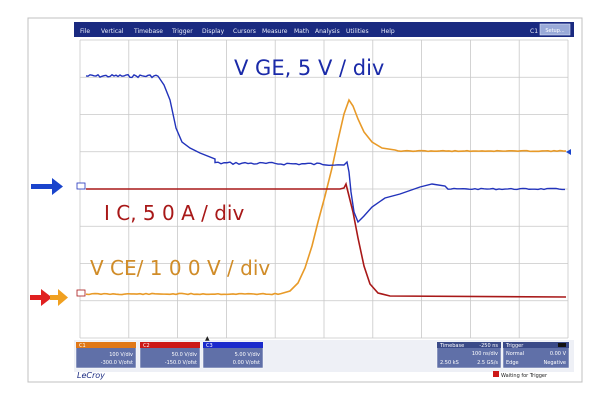  I want to click on channel-box-name: C2, so click(146, 346).